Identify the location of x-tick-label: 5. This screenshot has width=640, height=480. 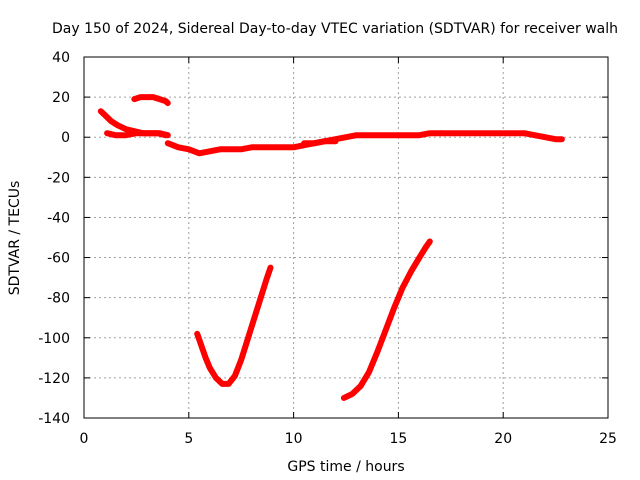
(188, 439).